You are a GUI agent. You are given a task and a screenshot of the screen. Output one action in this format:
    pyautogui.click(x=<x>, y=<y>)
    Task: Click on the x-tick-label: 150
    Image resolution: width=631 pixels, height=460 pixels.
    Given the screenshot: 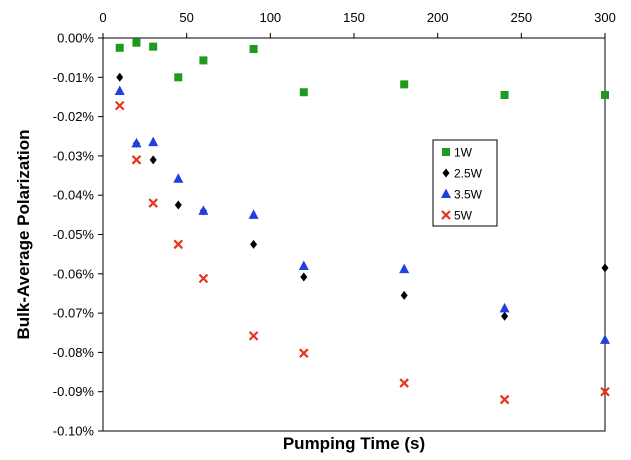 What is the action you would take?
    pyautogui.click(x=354, y=17)
    